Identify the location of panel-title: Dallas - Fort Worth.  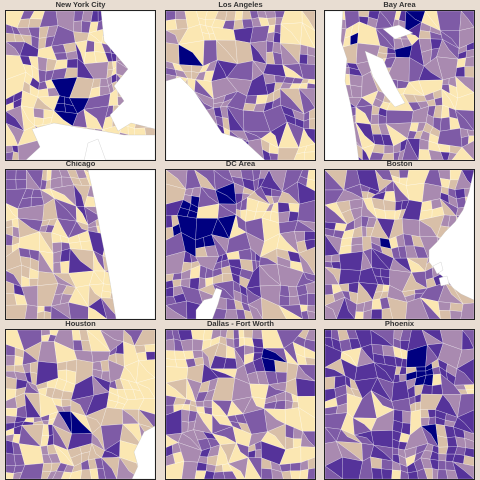
(240, 323).